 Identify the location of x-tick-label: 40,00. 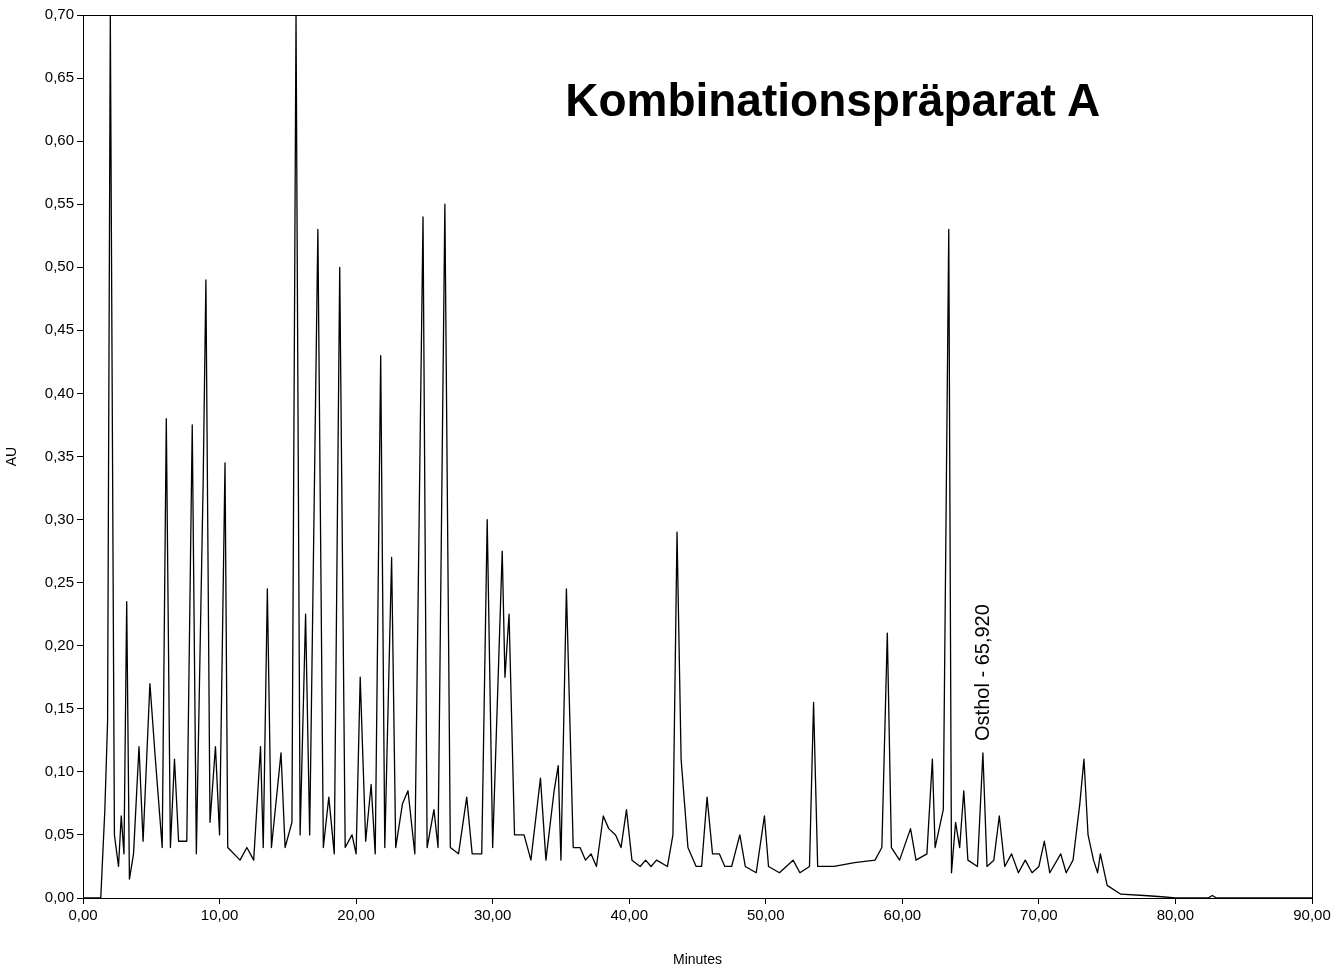
(629, 915).